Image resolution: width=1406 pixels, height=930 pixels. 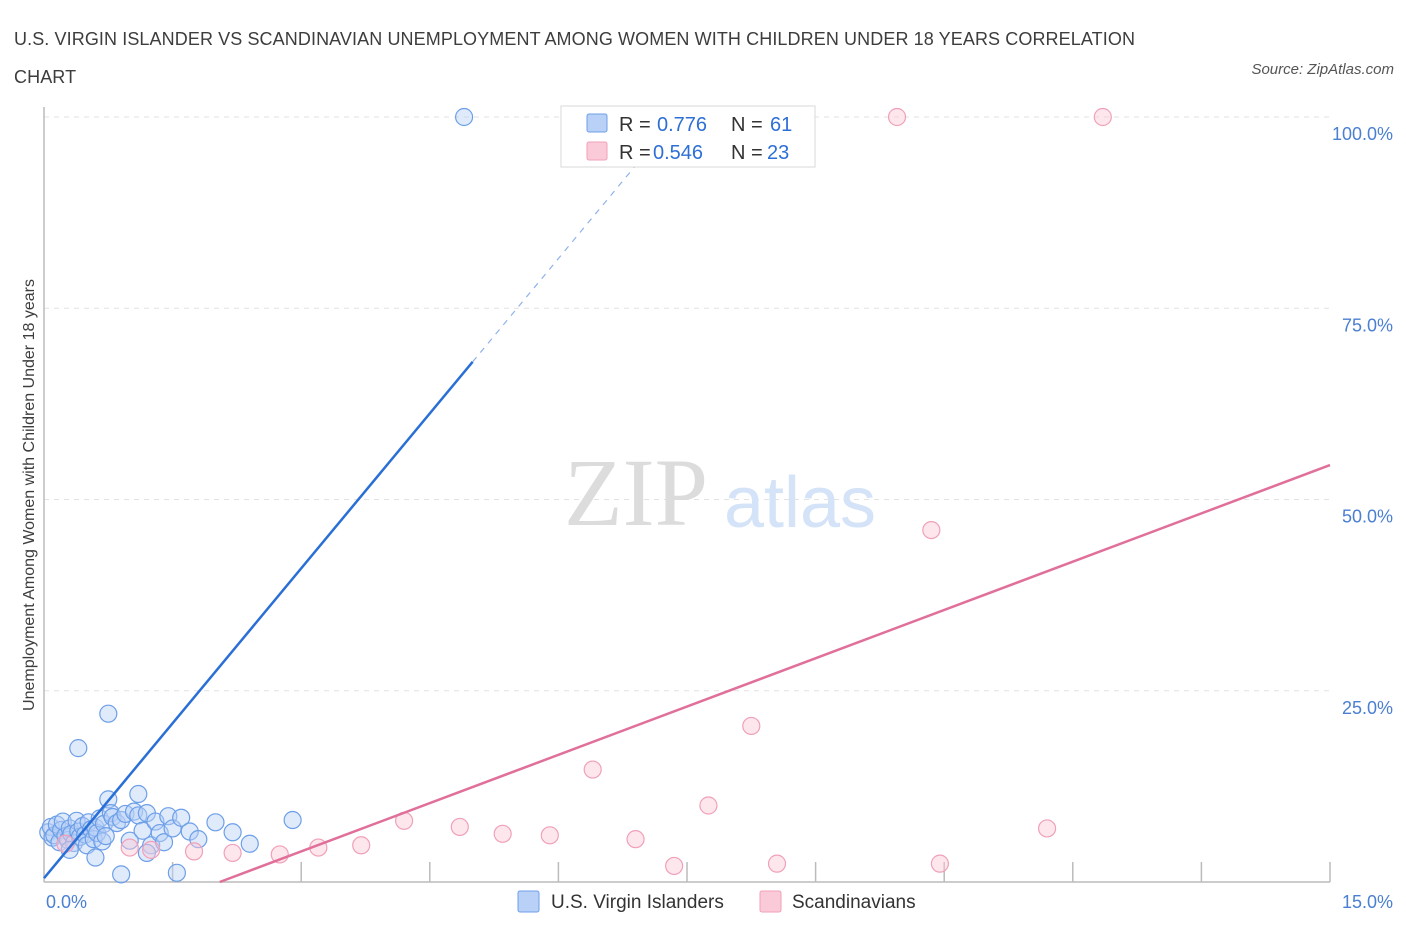 I want to click on bottom-legend-swatch-scandinavians, so click(x=770, y=901).